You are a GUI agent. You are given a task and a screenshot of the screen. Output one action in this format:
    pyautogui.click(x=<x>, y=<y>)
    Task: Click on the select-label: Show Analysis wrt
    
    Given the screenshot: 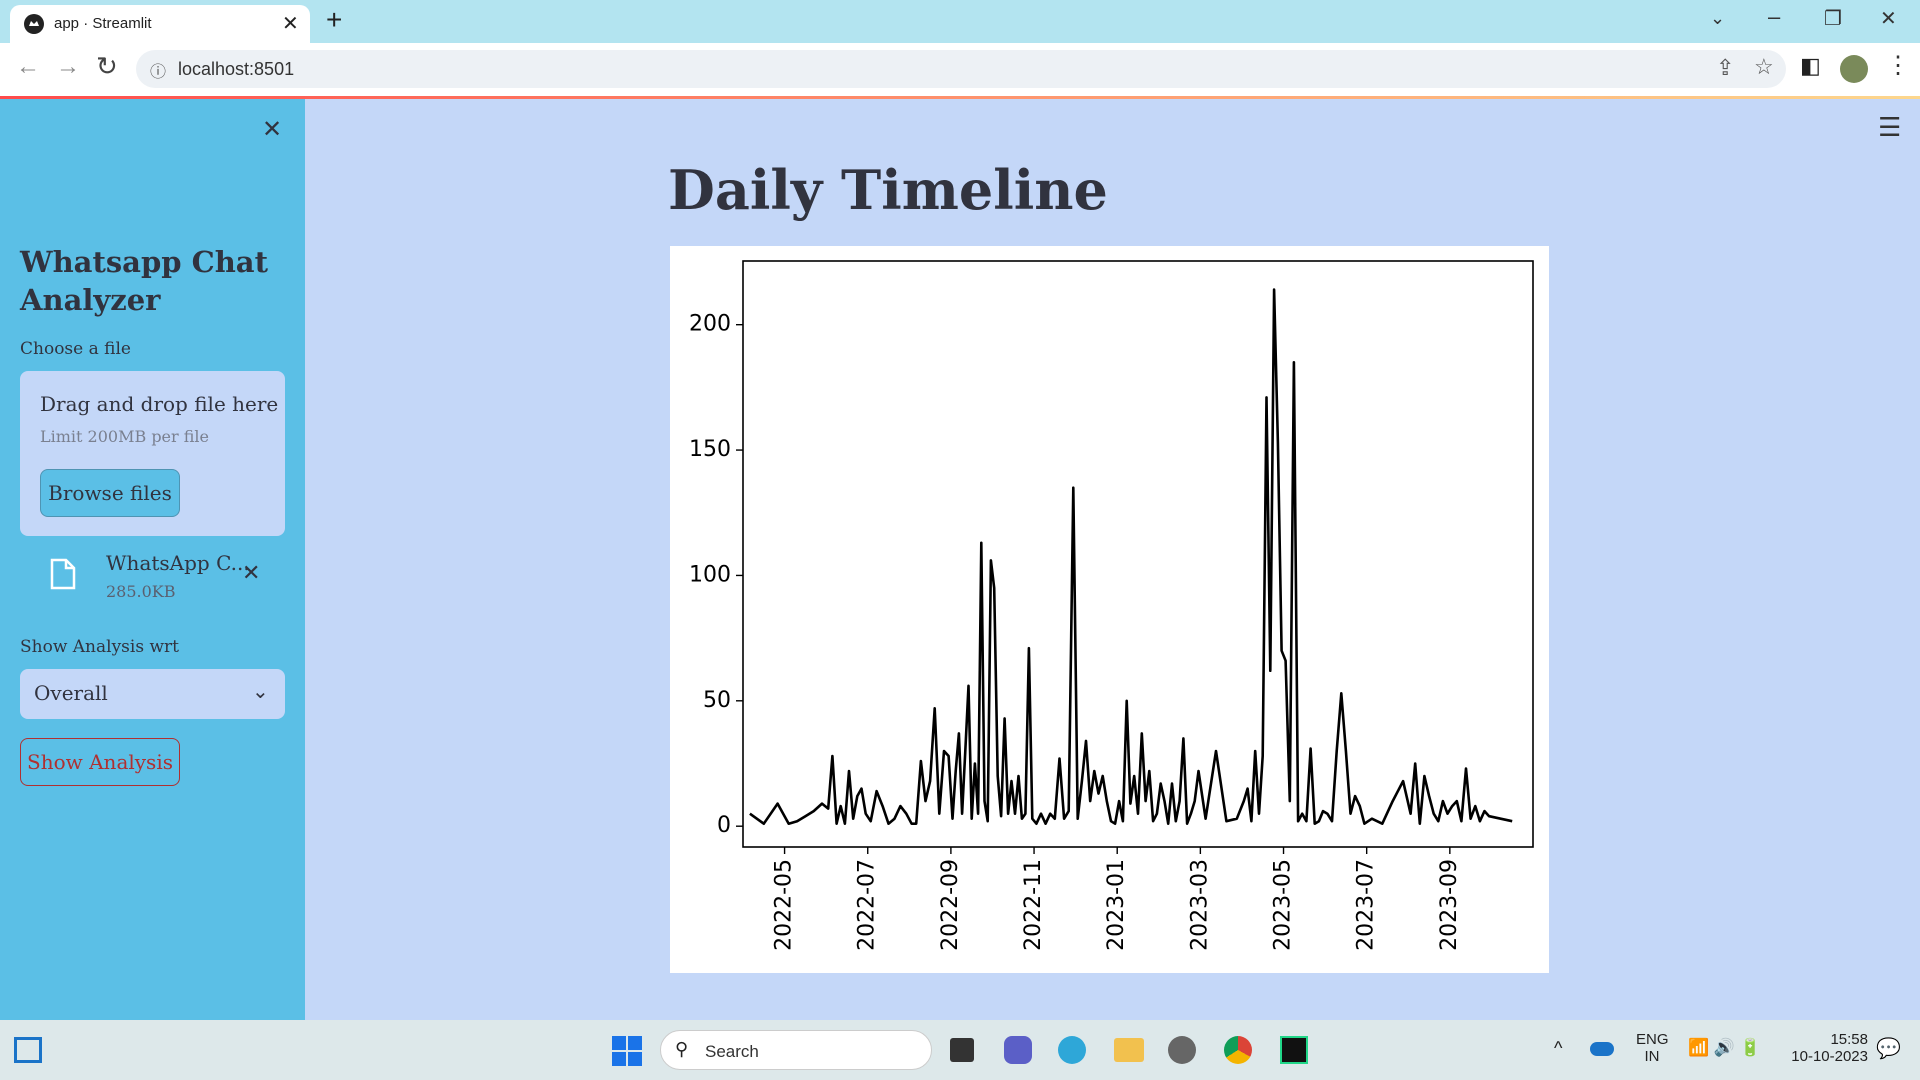 What is the action you would take?
    pyautogui.click(x=99, y=647)
    